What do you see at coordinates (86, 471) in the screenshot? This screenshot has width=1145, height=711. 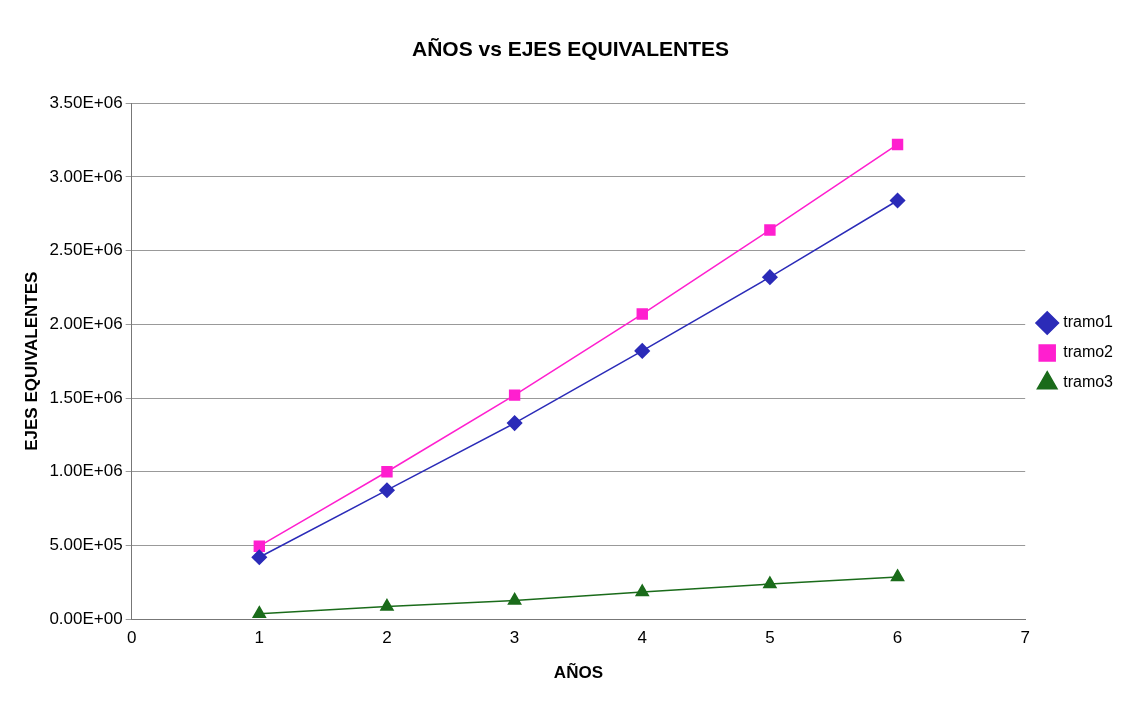 I see `y-tick-label: 1.00E+06` at bounding box center [86, 471].